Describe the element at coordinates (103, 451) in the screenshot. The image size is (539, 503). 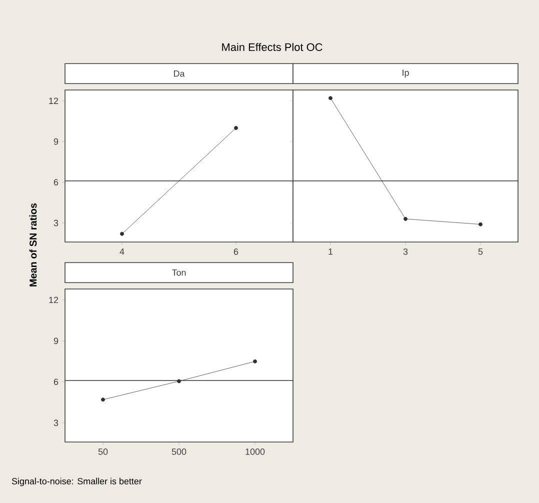
I see `x-tick-label: 50` at that location.